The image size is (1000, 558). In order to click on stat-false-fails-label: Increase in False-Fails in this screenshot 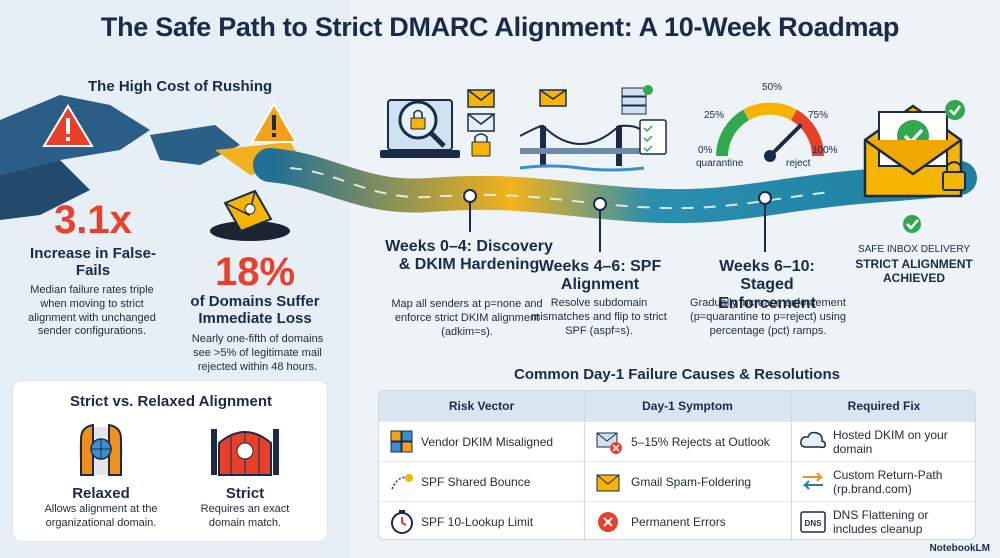, I will do `click(93, 262)`.